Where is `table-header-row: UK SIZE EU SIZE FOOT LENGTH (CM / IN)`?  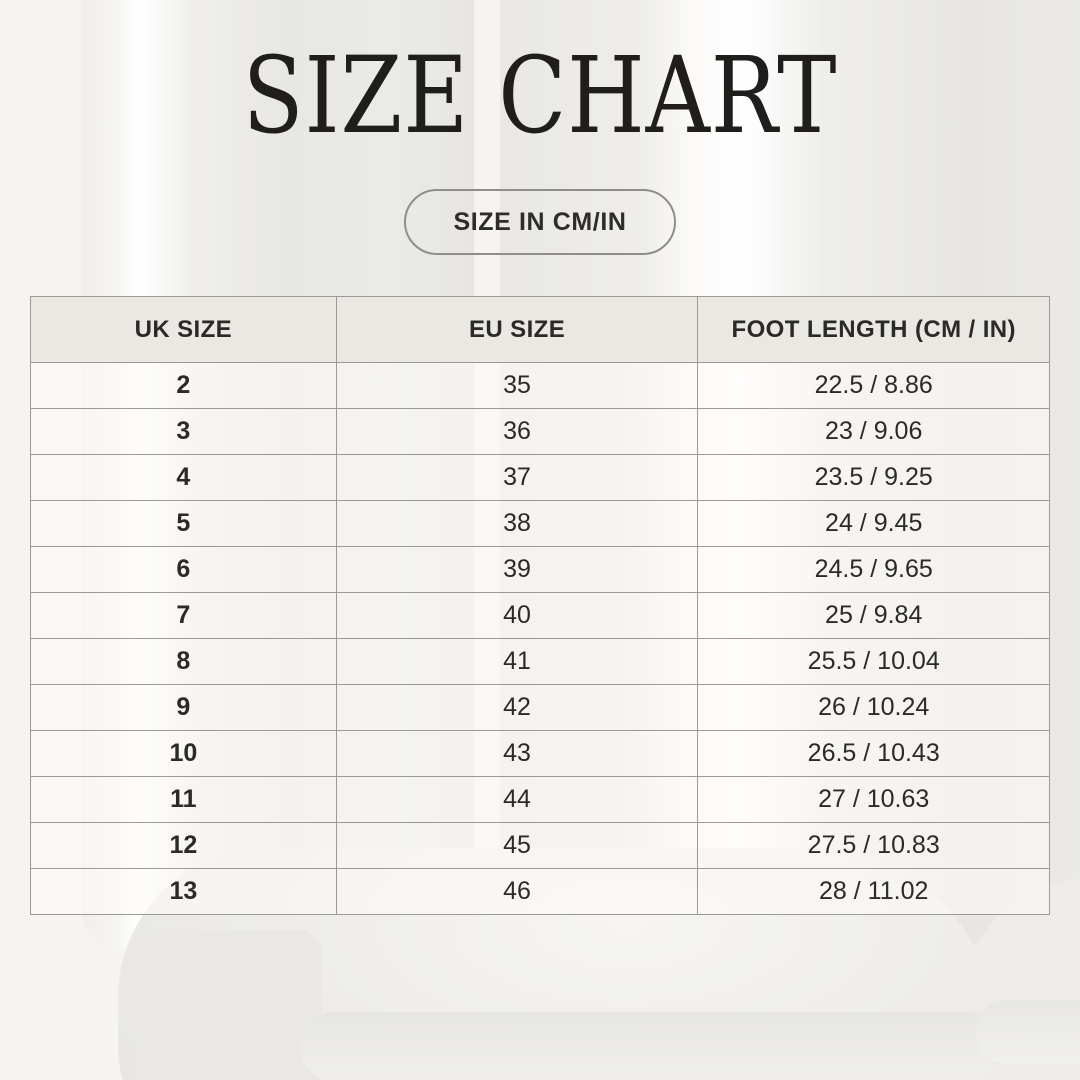
table-header-row: UK SIZE EU SIZE FOOT LENGTH (CM / IN) is located at coordinates (540, 329).